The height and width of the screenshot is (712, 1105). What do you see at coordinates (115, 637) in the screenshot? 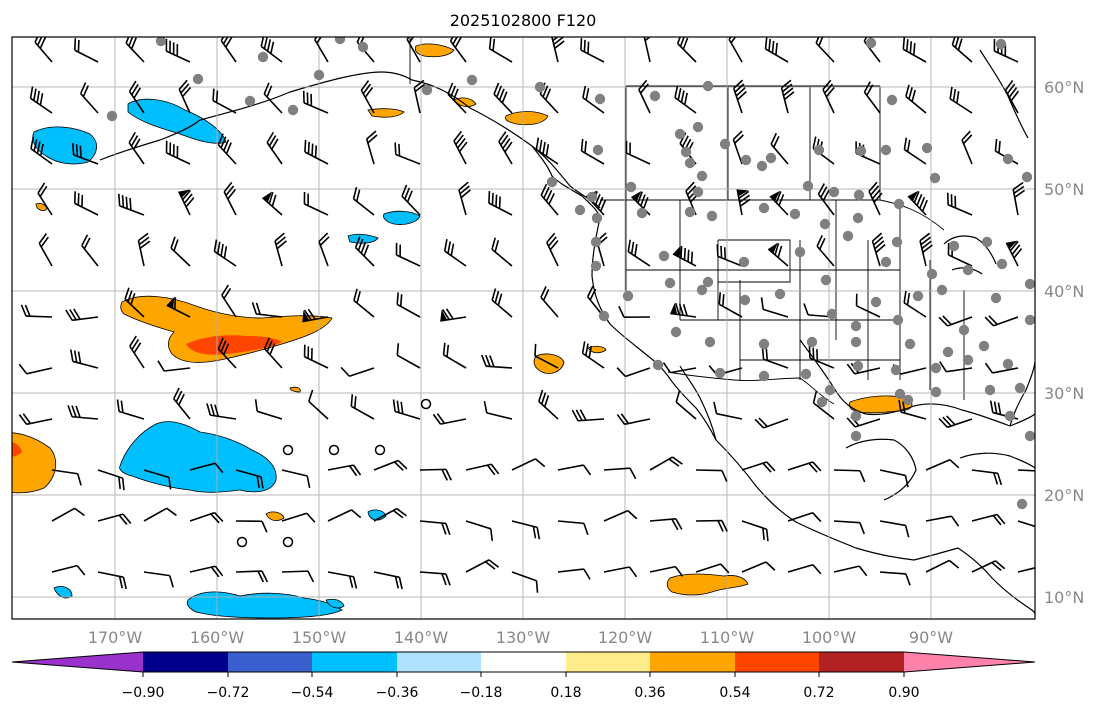
I see `lon-label: 170°W` at bounding box center [115, 637].